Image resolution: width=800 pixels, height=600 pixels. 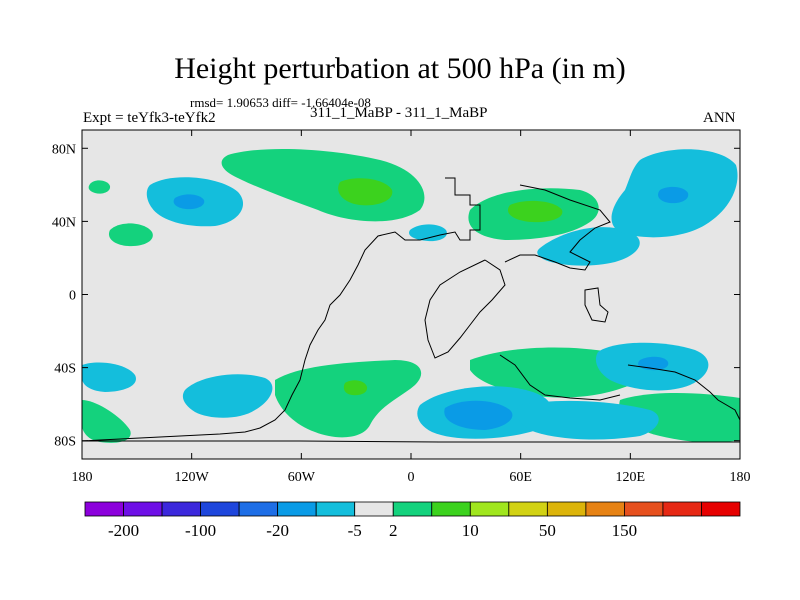 What do you see at coordinates (411, 441) in the screenshot?
I see `coastline-antarctica` at bounding box center [411, 441].